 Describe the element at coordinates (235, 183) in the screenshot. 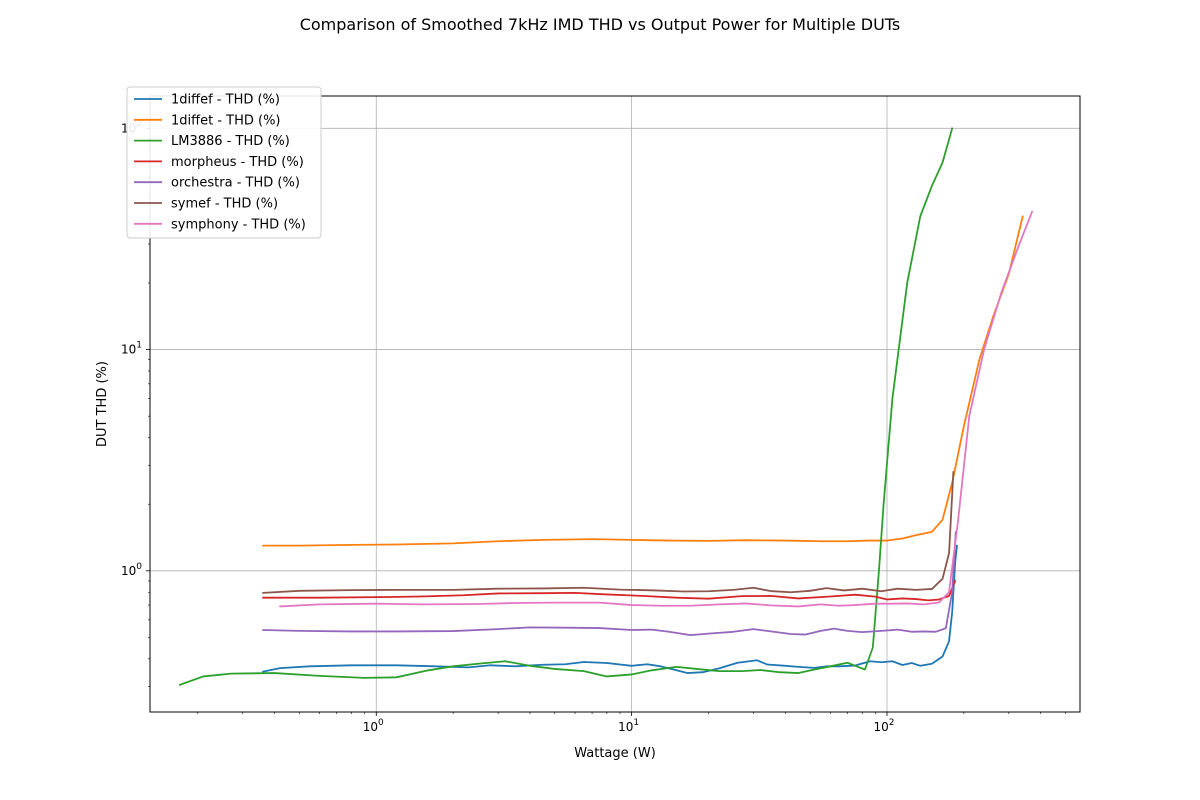

I see `legend-entry-4: orchestra - THD (%)` at that location.